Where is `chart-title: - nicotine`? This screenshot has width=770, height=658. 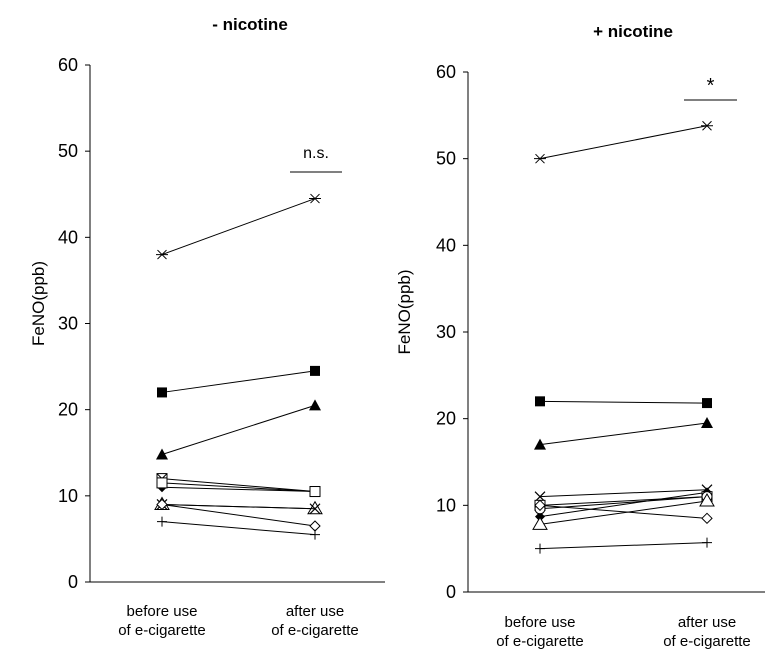 chart-title: - nicotine is located at coordinates (250, 24).